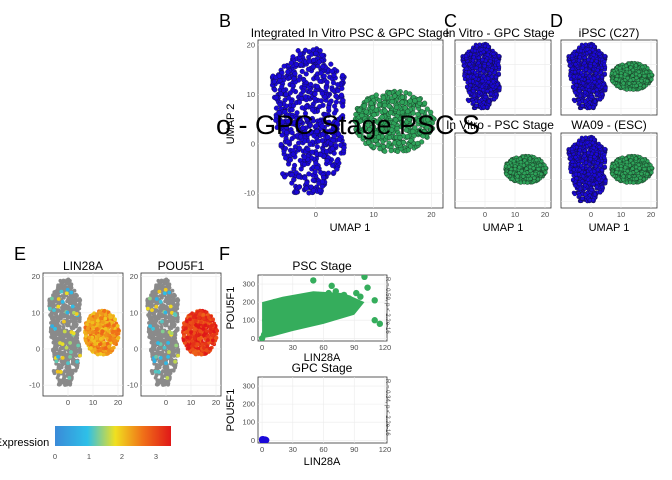  I want to click on x-tick-label: 0, so click(316, 214).